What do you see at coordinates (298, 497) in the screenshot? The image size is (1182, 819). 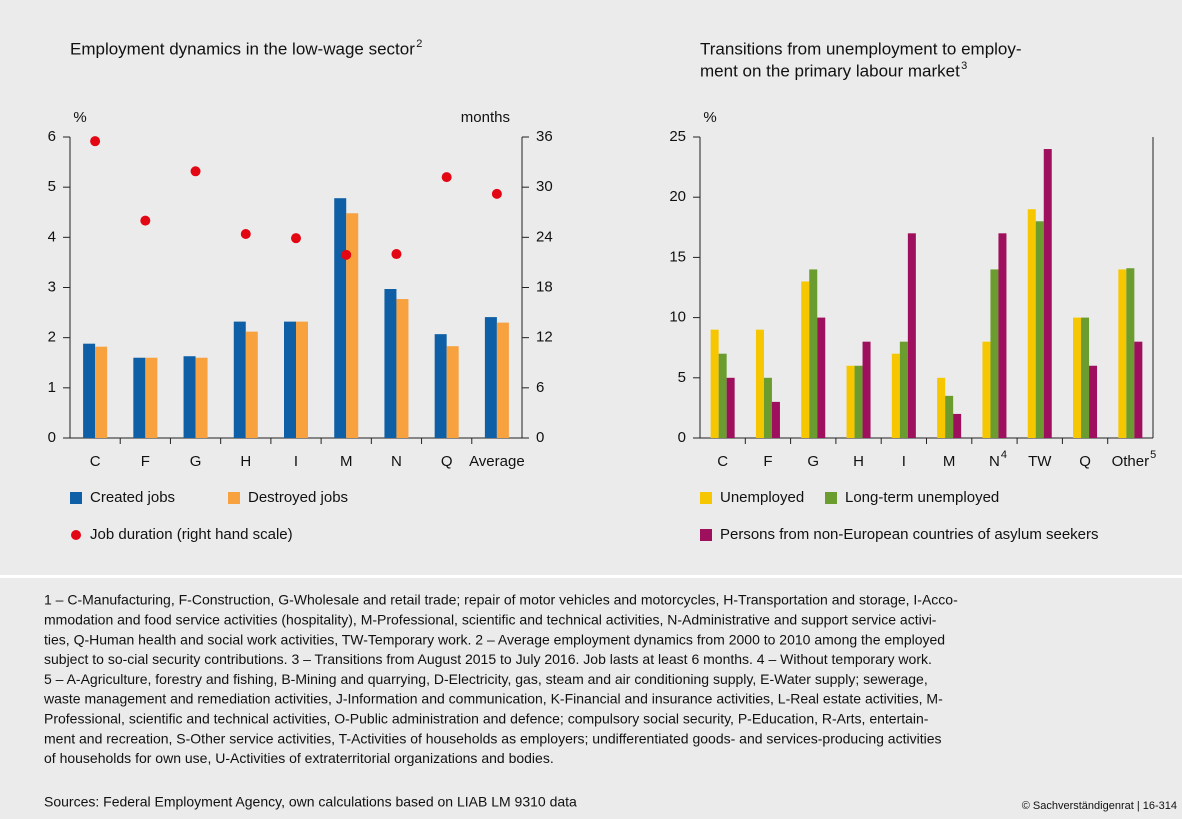 I see `legend-label: Destroyed jobs` at bounding box center [298, 497].